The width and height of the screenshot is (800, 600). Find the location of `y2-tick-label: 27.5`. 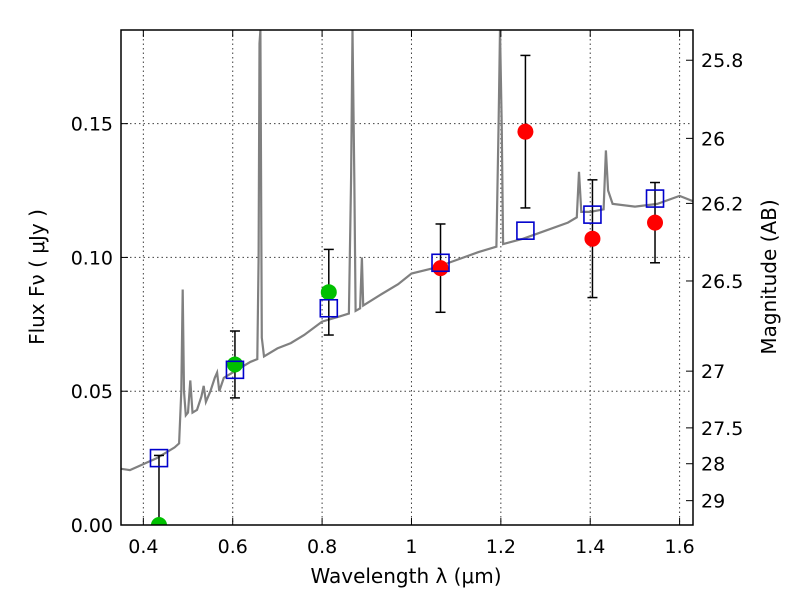

y2-tick-label: 27.5 is located at coordinates (722, 429).